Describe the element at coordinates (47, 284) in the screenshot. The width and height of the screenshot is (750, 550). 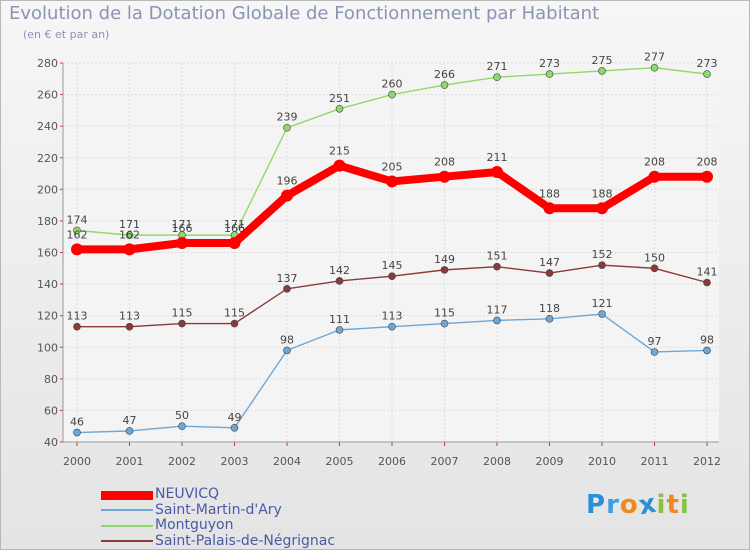
I see `y-tick-label: 140` at that location.